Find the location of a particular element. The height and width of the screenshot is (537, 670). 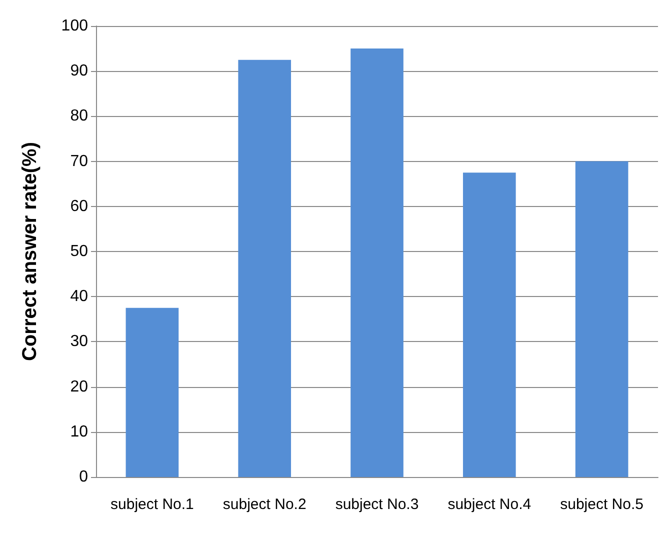

x-tick-label: subject No.1 is located at coordinates (152, 504).